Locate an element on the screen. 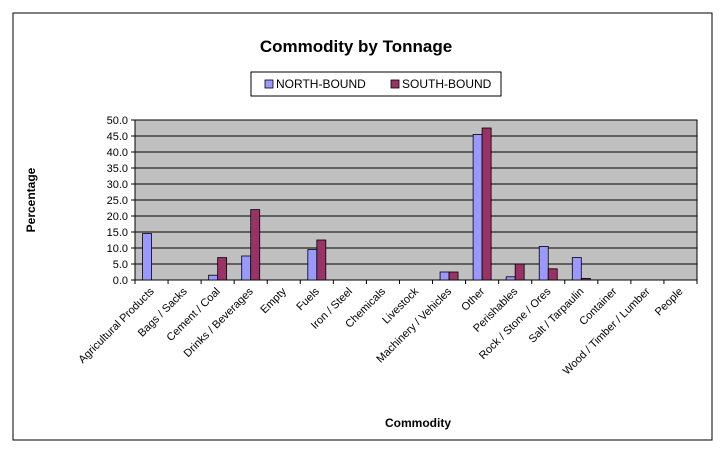 This screenshot has width=726, height=460. x-axis-title: Commodity is located at coordinates (418, 423).